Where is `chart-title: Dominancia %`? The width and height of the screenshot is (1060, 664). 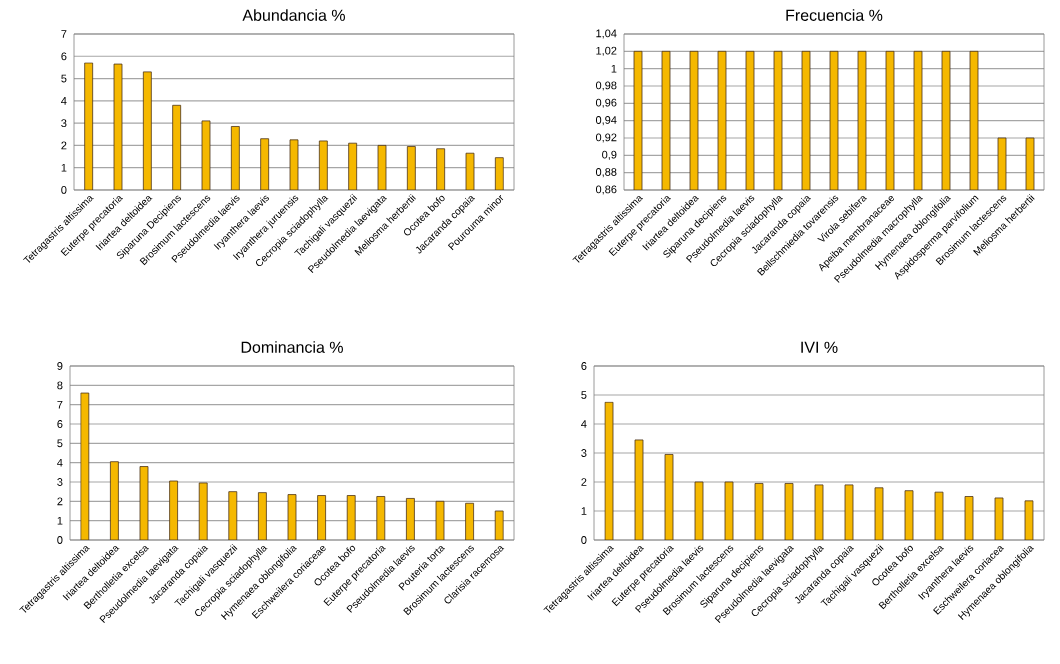 chart-title: Dominancia % is located at coordinates (292, 347).